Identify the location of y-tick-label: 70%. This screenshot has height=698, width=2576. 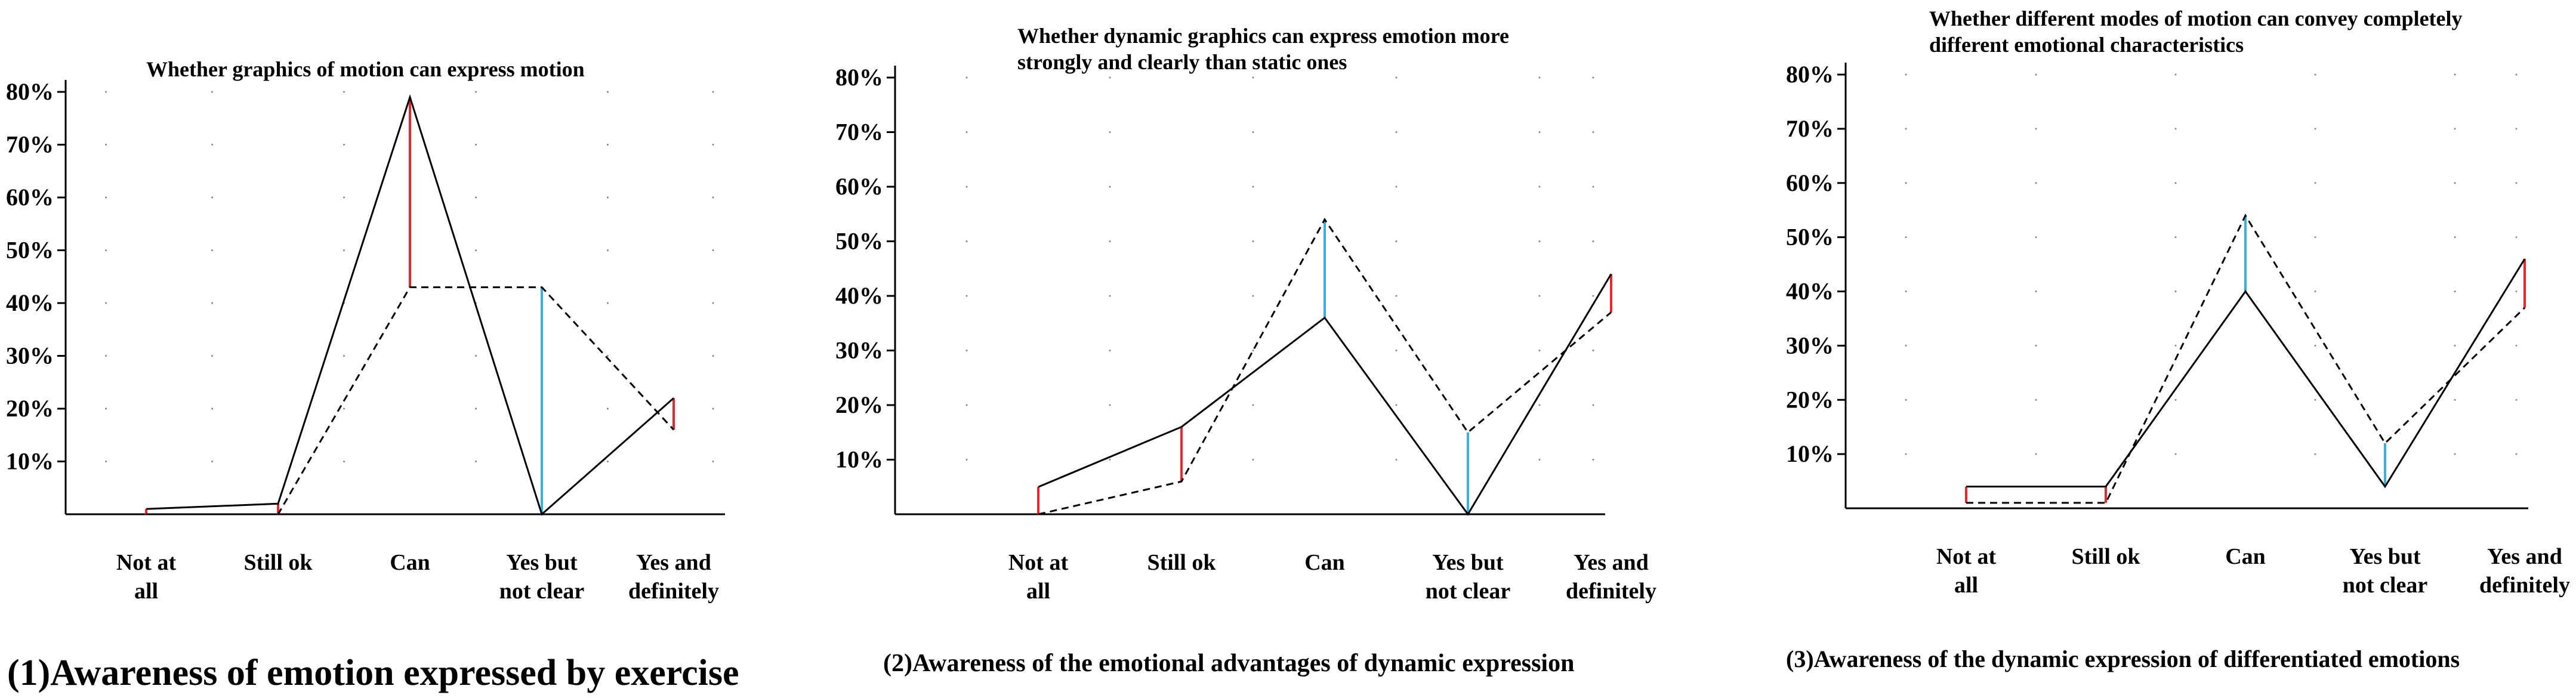
(1810, 128).